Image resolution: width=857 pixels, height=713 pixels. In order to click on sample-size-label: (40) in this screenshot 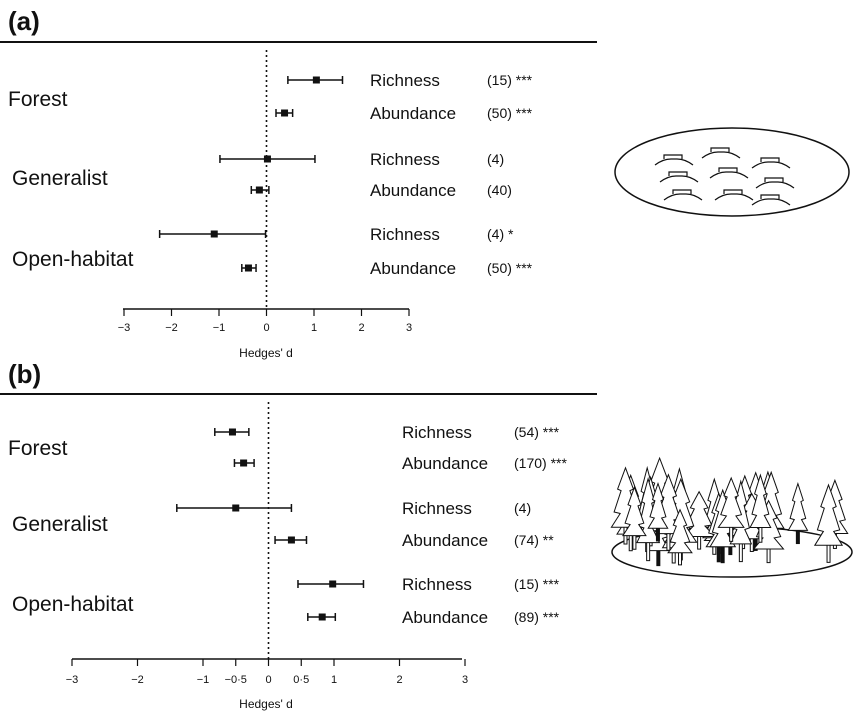, I will do `click(499, 190)`.